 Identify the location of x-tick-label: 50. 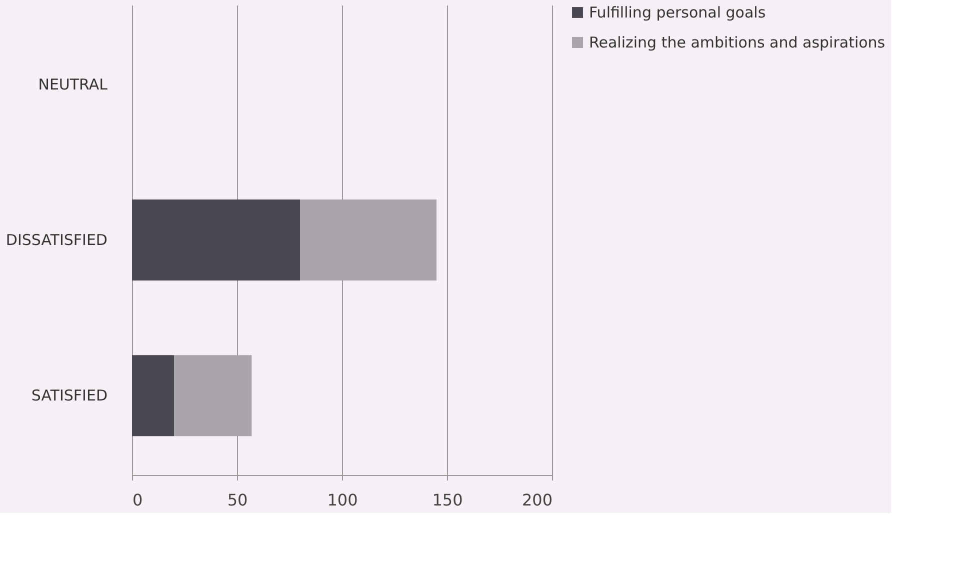
(237, 500).